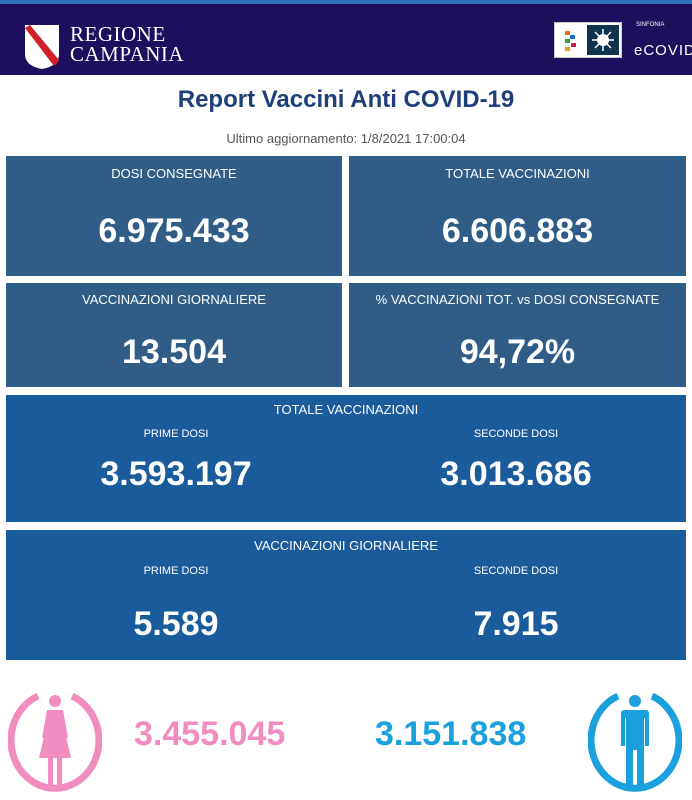 The image size is (692, 800). What do you see at coordinates (174, 173) in the screenshot?
I see `card-label: DOSI CONSEGNATE` at bounding box center [174, 173].